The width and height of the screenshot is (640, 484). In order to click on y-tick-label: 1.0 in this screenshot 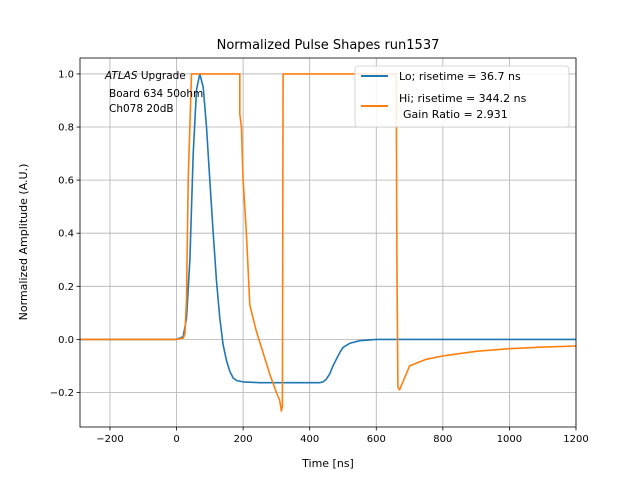, I will do `click(66, 74)`.